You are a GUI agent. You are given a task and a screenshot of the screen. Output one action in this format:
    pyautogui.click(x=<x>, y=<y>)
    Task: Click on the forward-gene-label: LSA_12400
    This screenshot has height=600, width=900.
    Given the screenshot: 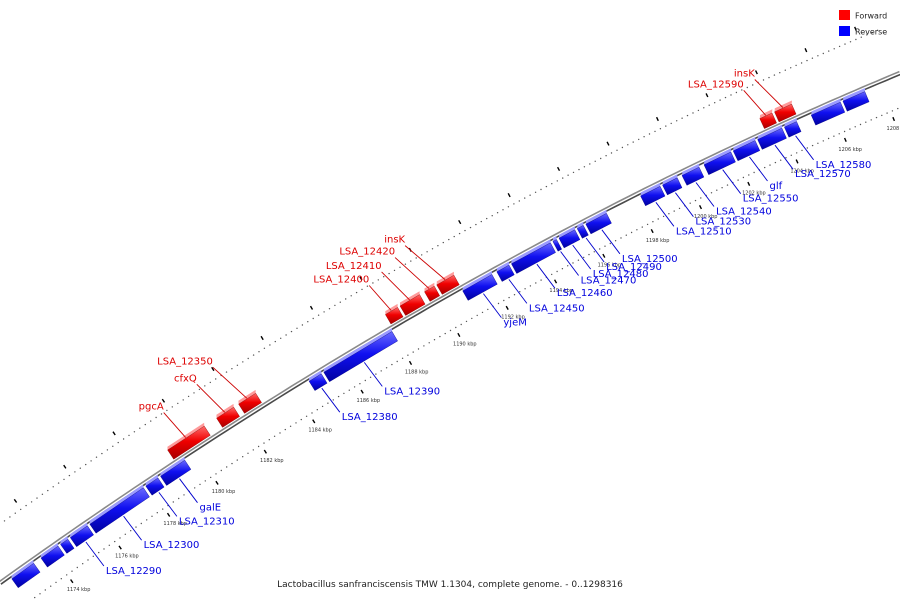 What is the action you would take?
    pyautogui.click(x=341, y=280)
    